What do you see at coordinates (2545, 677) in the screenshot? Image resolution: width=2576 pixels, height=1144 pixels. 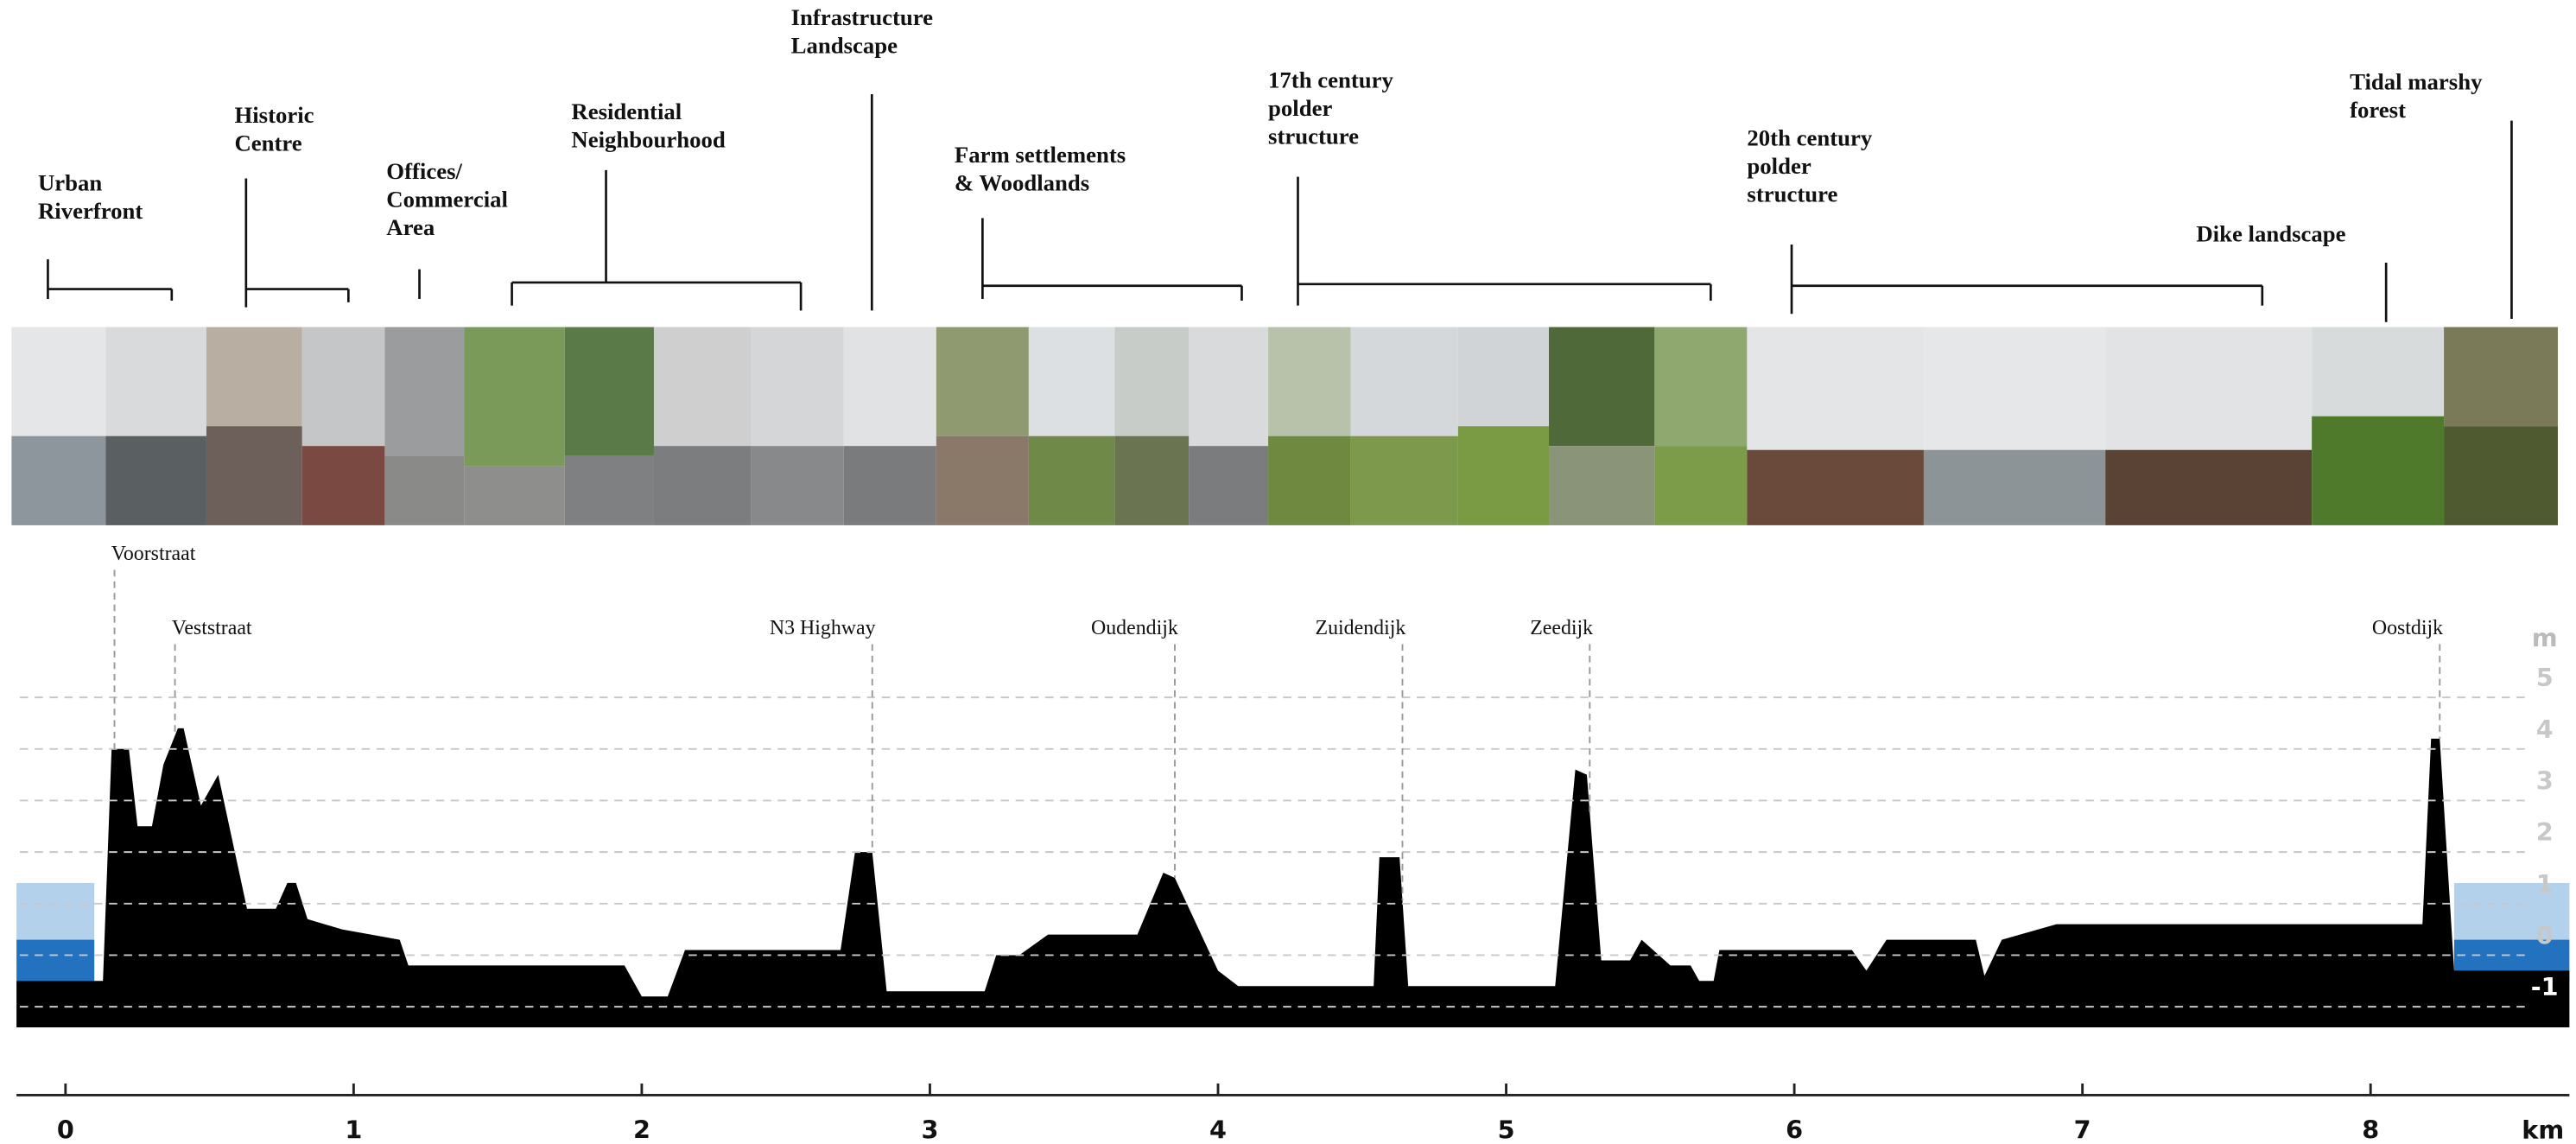 I see `y-tick-label: 5` at bounding box center [2545, 677].